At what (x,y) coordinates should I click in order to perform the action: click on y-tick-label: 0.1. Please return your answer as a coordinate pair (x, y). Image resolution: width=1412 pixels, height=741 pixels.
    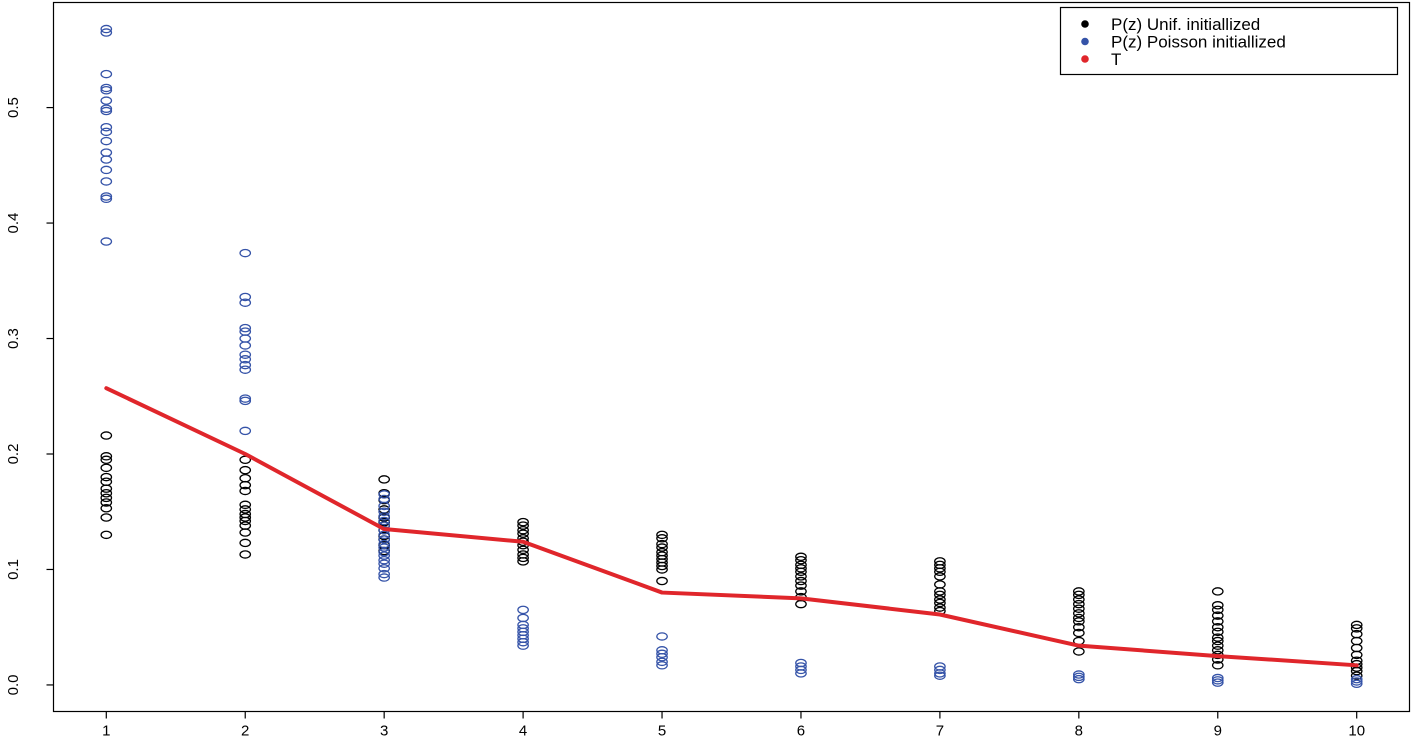
    Looking at the image, I should click on (13, 569).